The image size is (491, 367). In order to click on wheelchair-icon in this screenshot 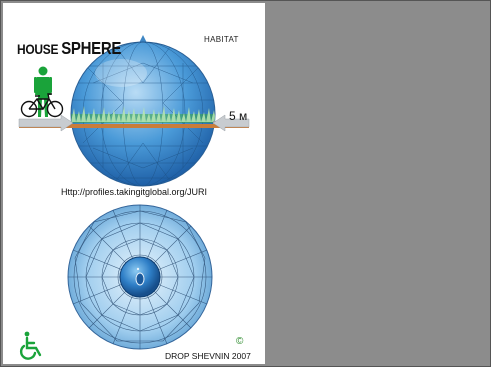, I will do `click(30, 345)`.